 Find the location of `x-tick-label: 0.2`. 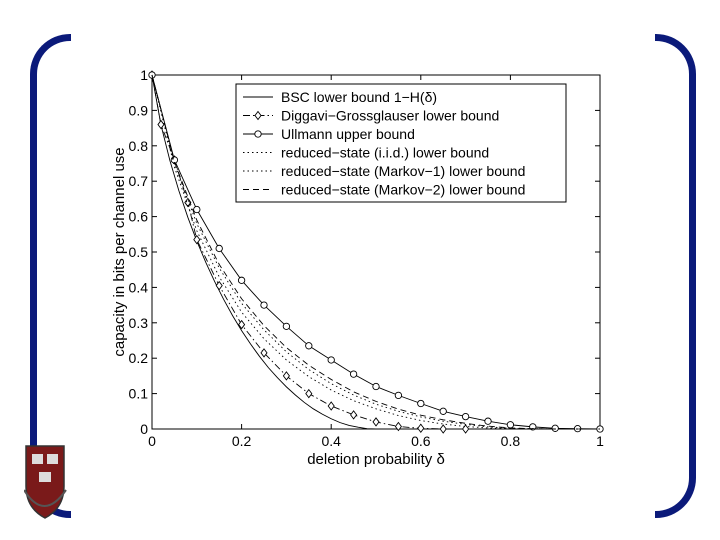

x-tick-label: 0.2 is located at coordinates (242, 441).